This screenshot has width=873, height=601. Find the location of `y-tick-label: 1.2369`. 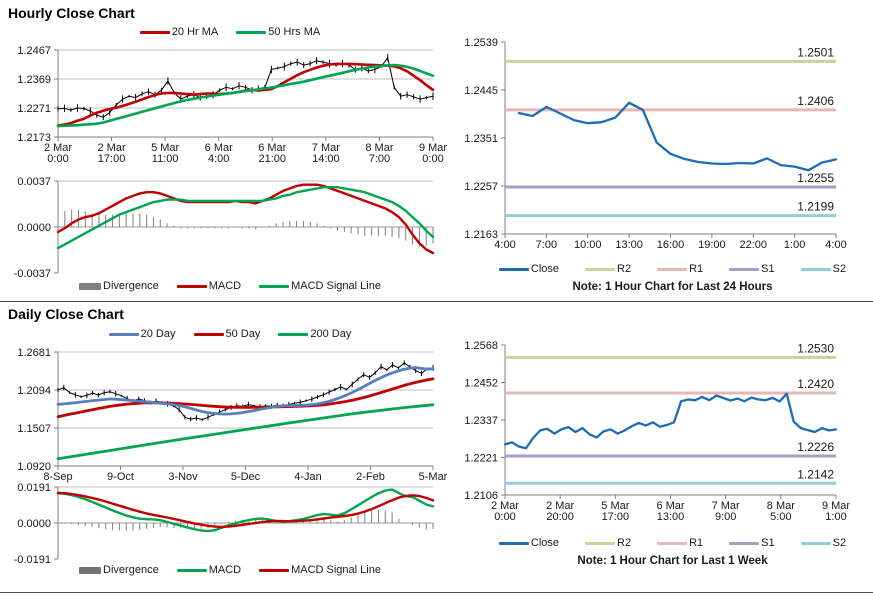

y-tick-label: 1.2369 is located at coordinates (34, 80).